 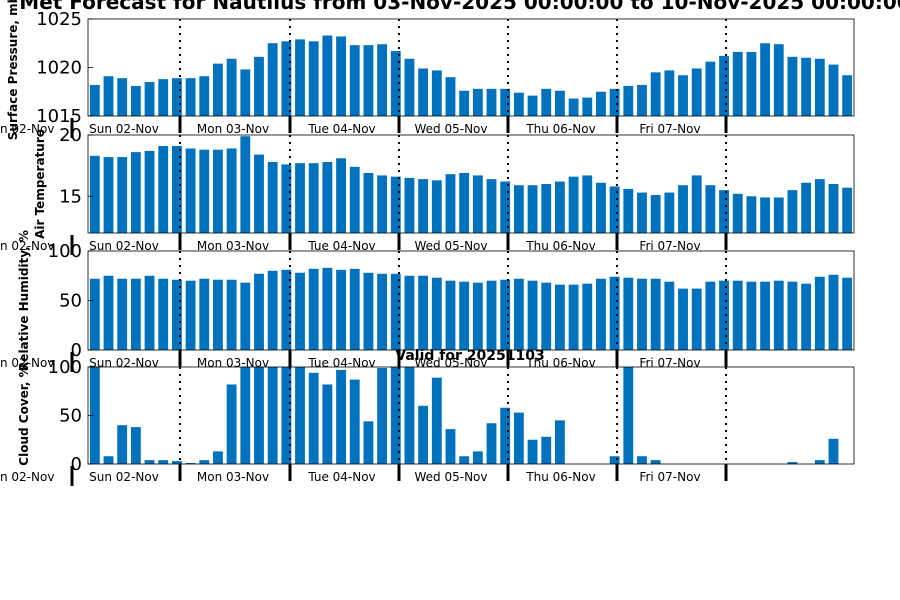 What do you see at coordinates (59, 19) in the screenshot?
I see `y-tick-label: 1025` at bounding box center [59, 19].